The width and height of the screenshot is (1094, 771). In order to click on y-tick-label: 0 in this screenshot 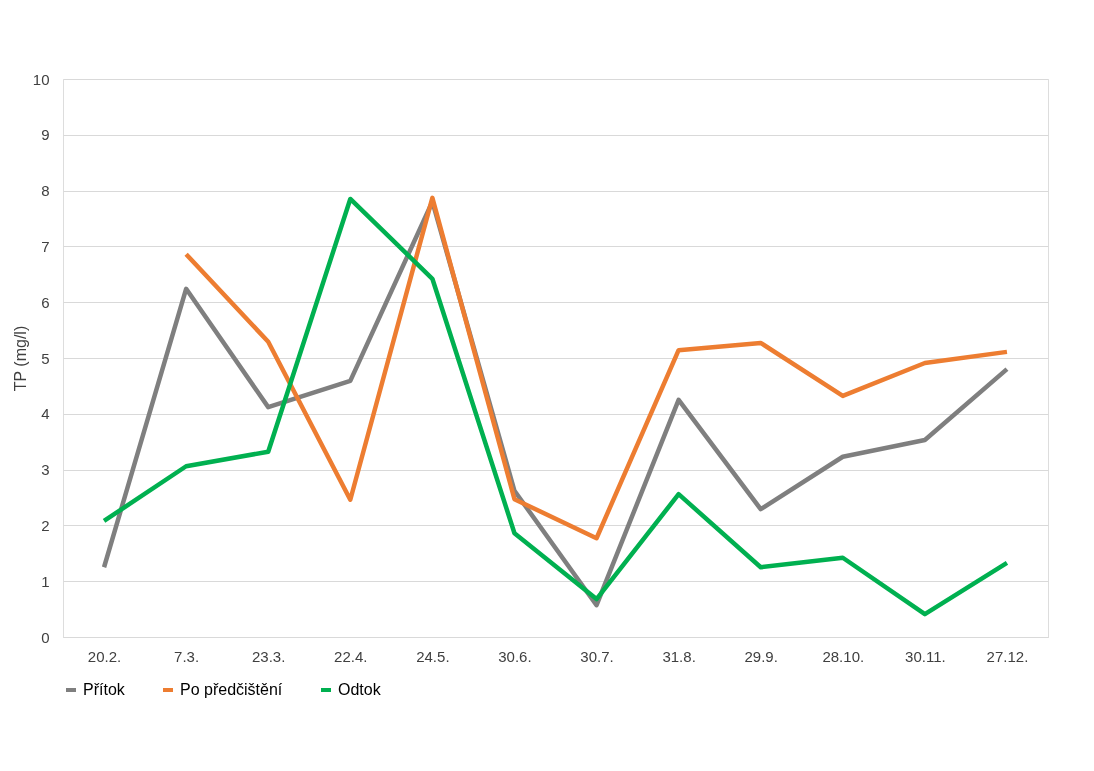, I will do `click(45, 637)`.